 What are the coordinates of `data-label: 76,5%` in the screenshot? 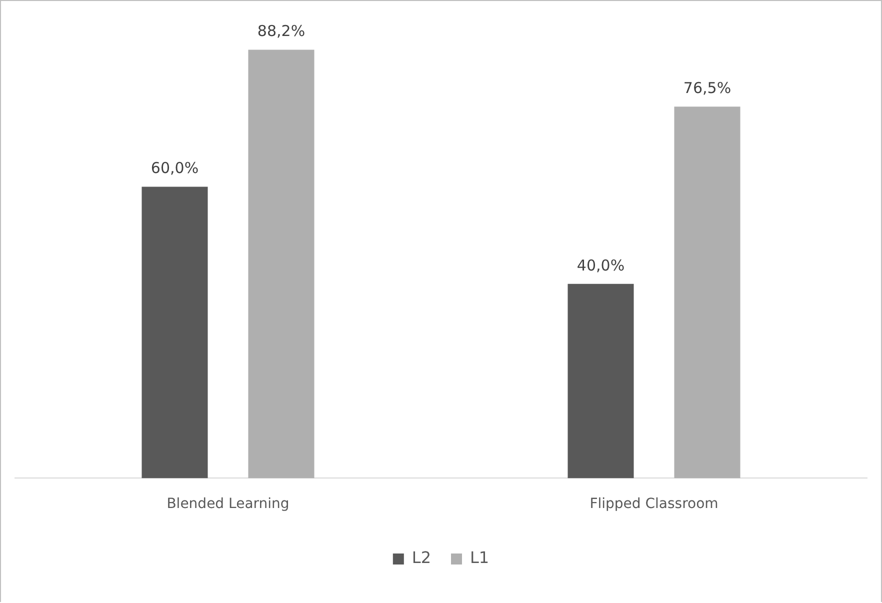 It's located at (707, 87).